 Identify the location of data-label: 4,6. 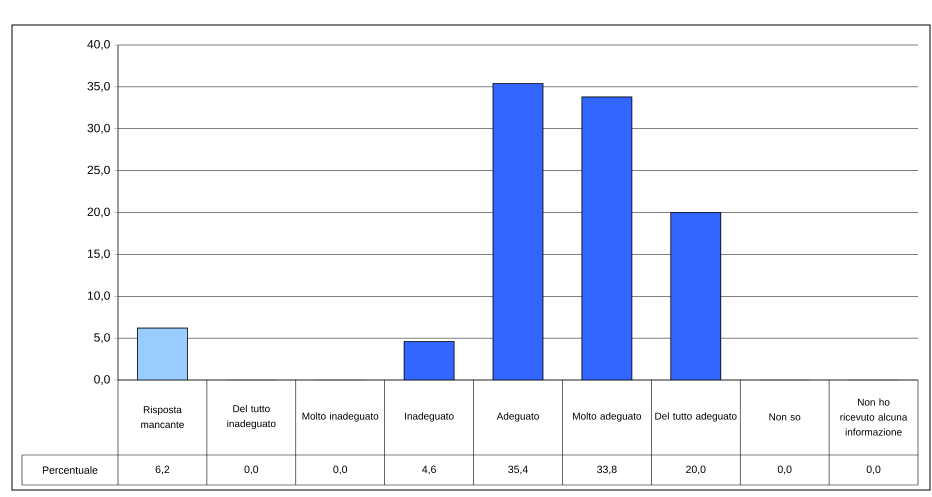
(429, 470).